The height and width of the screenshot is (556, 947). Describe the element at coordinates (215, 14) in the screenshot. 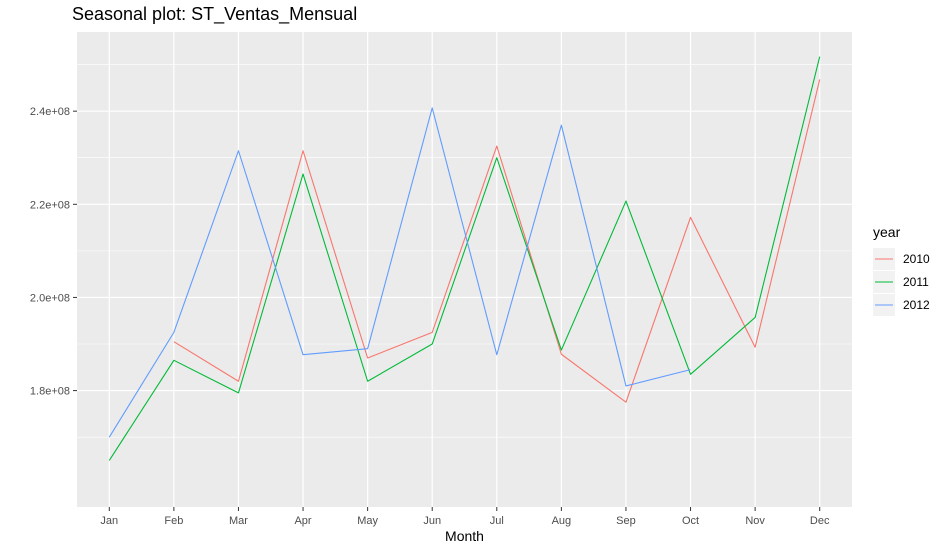

I see `chart-title: Seasonal plot: ST_Ventas_Mensual` at that location.